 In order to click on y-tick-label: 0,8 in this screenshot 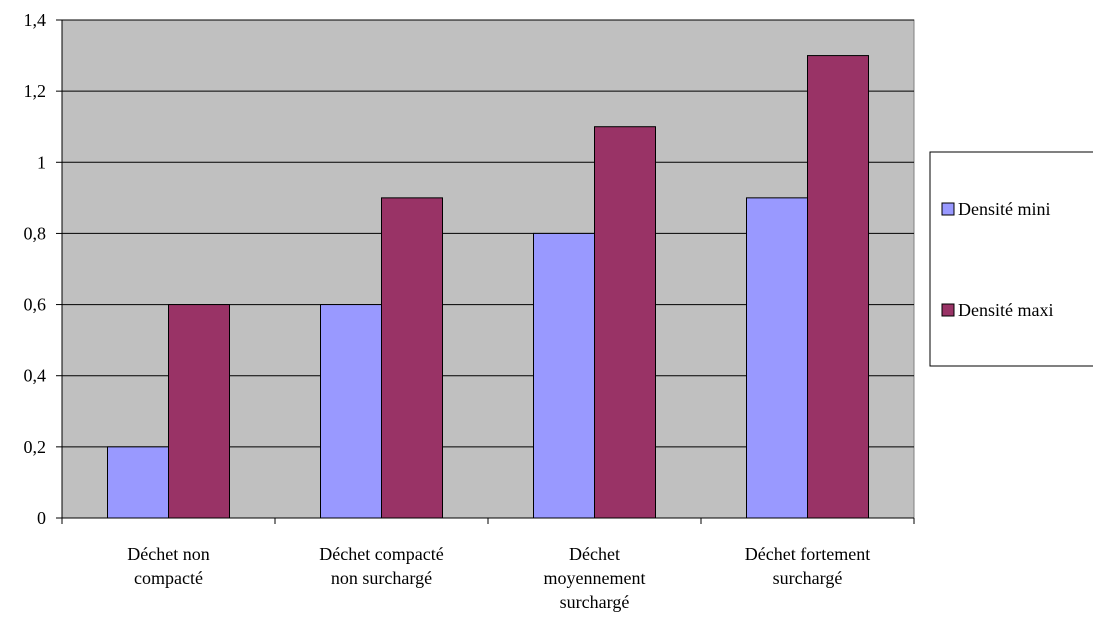, I will do `click(35, 233)`.